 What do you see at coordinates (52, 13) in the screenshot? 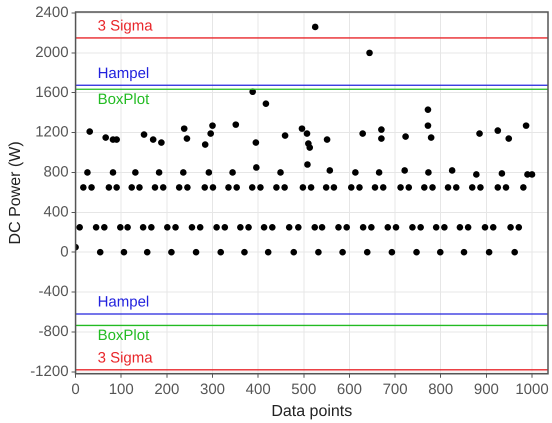
I see `y-tick-label: 2400` at bounding box center [52, 13].